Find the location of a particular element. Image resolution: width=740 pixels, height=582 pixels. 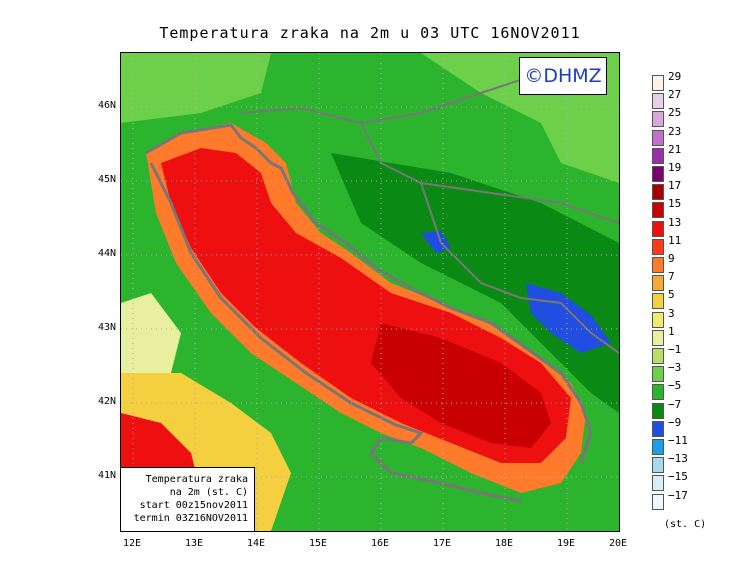

y-axis-label: 42N is located at coordinates (106, 401).